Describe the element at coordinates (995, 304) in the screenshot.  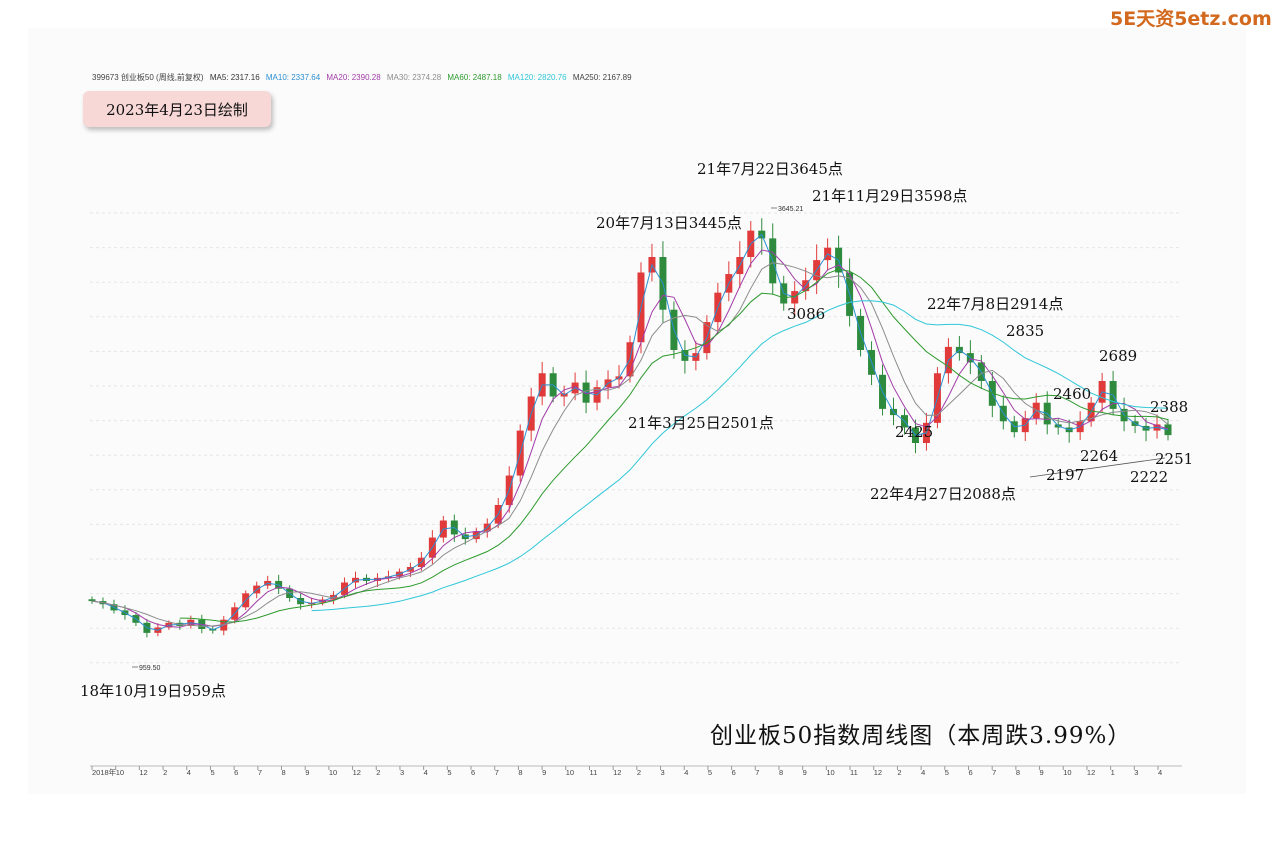
I see `annotation-2022-jul: 22年7月8日2914点` at that location.